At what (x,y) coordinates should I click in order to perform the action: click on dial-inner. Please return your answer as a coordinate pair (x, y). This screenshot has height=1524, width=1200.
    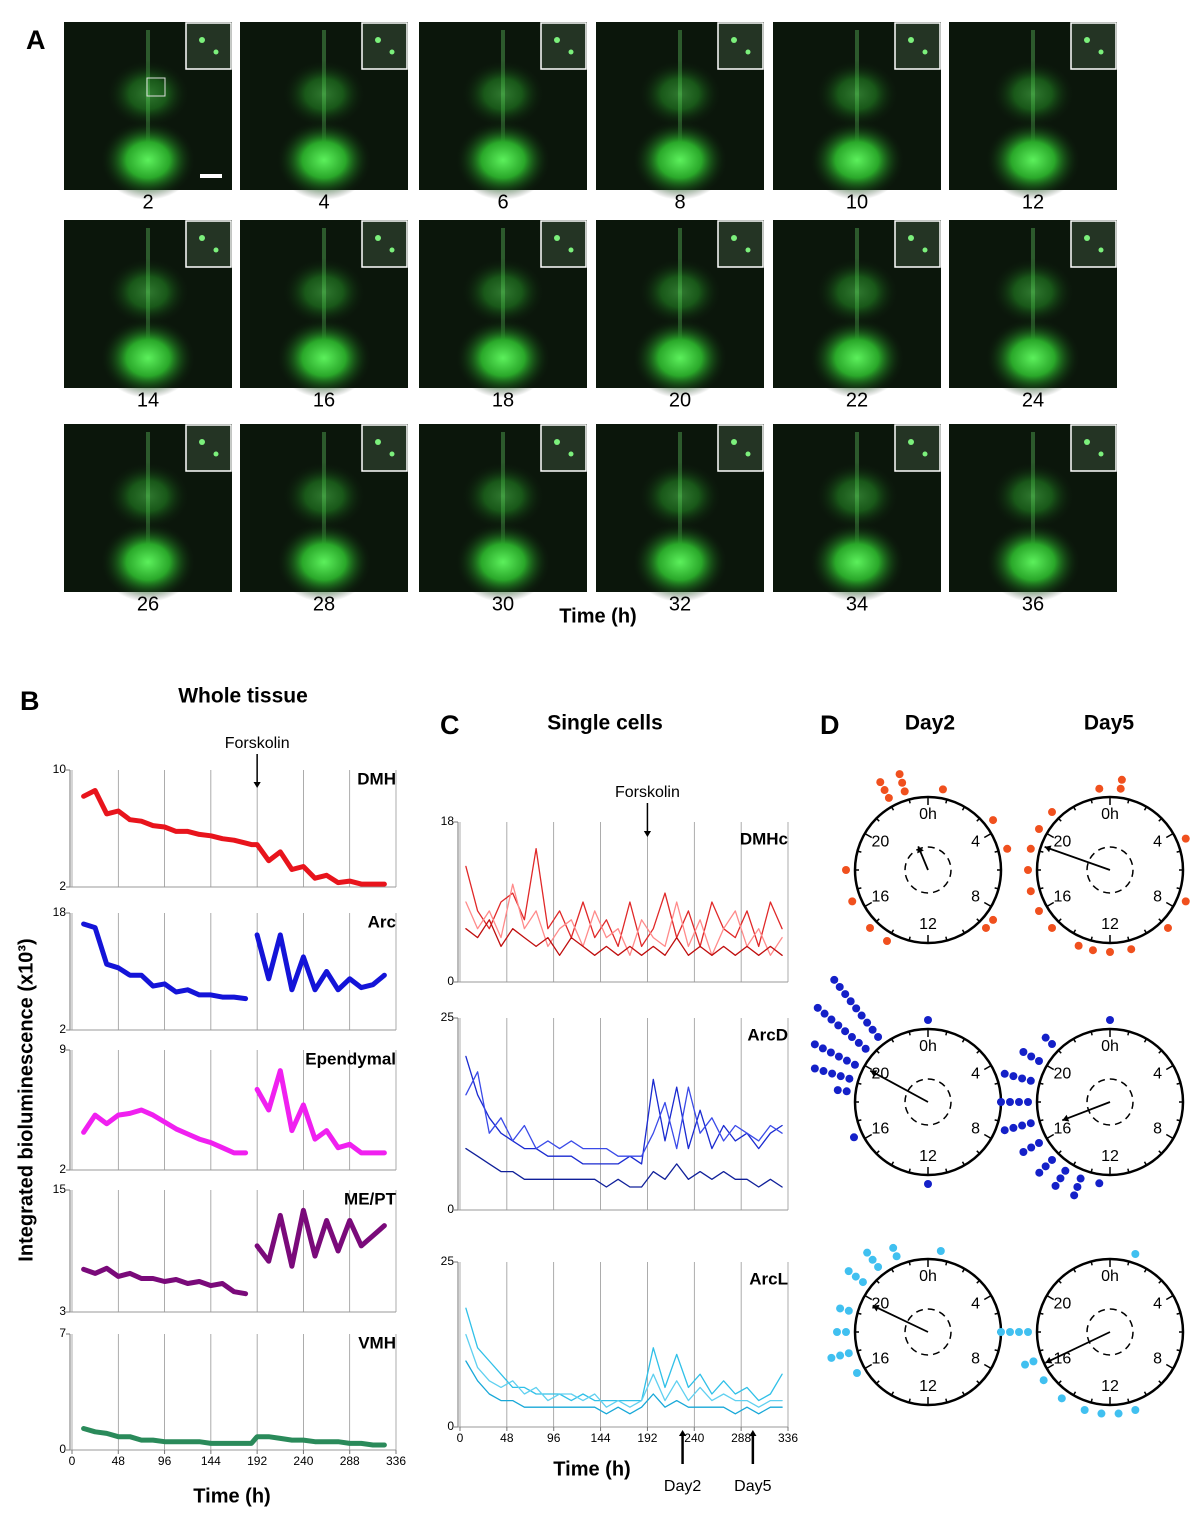
    Looking at the image, I should click on (1110, 1332).